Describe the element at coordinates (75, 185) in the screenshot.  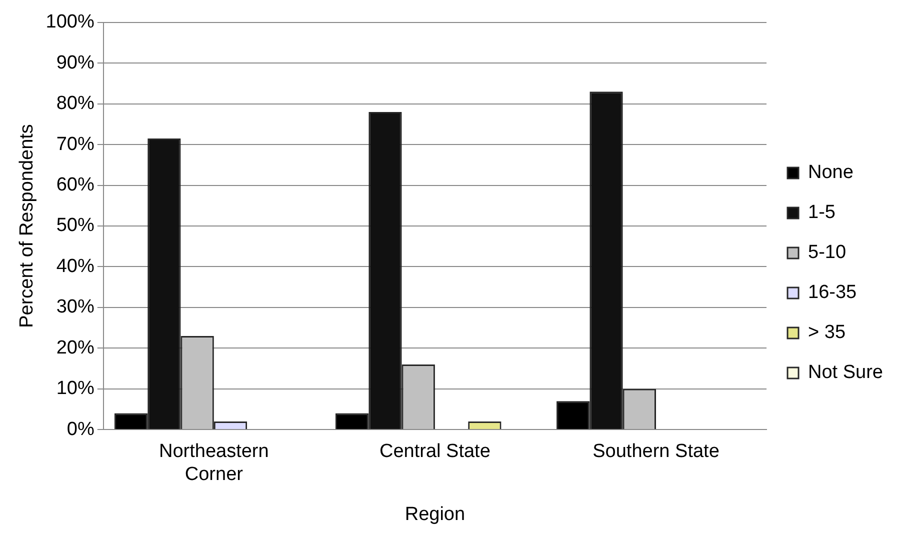
I see `y-tick-label: 60%` at that location.